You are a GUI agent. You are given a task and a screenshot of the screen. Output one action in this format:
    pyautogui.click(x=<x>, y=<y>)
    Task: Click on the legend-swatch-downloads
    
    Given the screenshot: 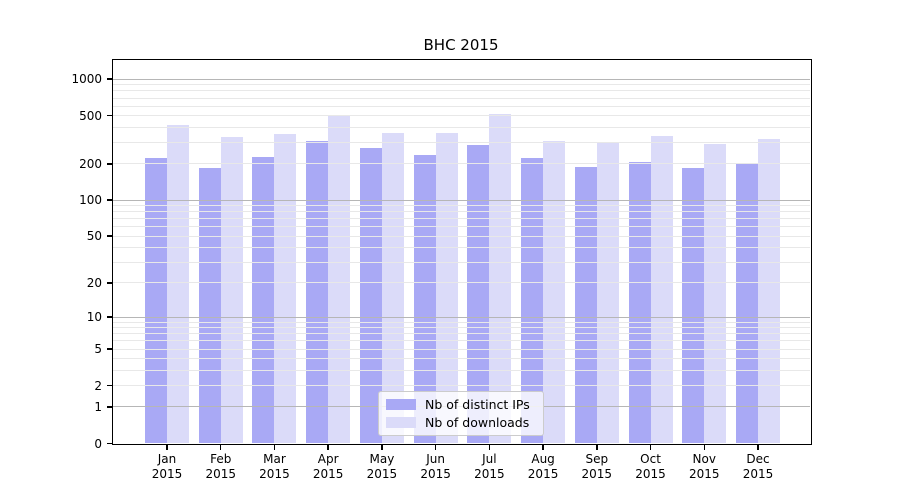 What is the action you would take?
    pyautogui.click(x=401, y=422)
    